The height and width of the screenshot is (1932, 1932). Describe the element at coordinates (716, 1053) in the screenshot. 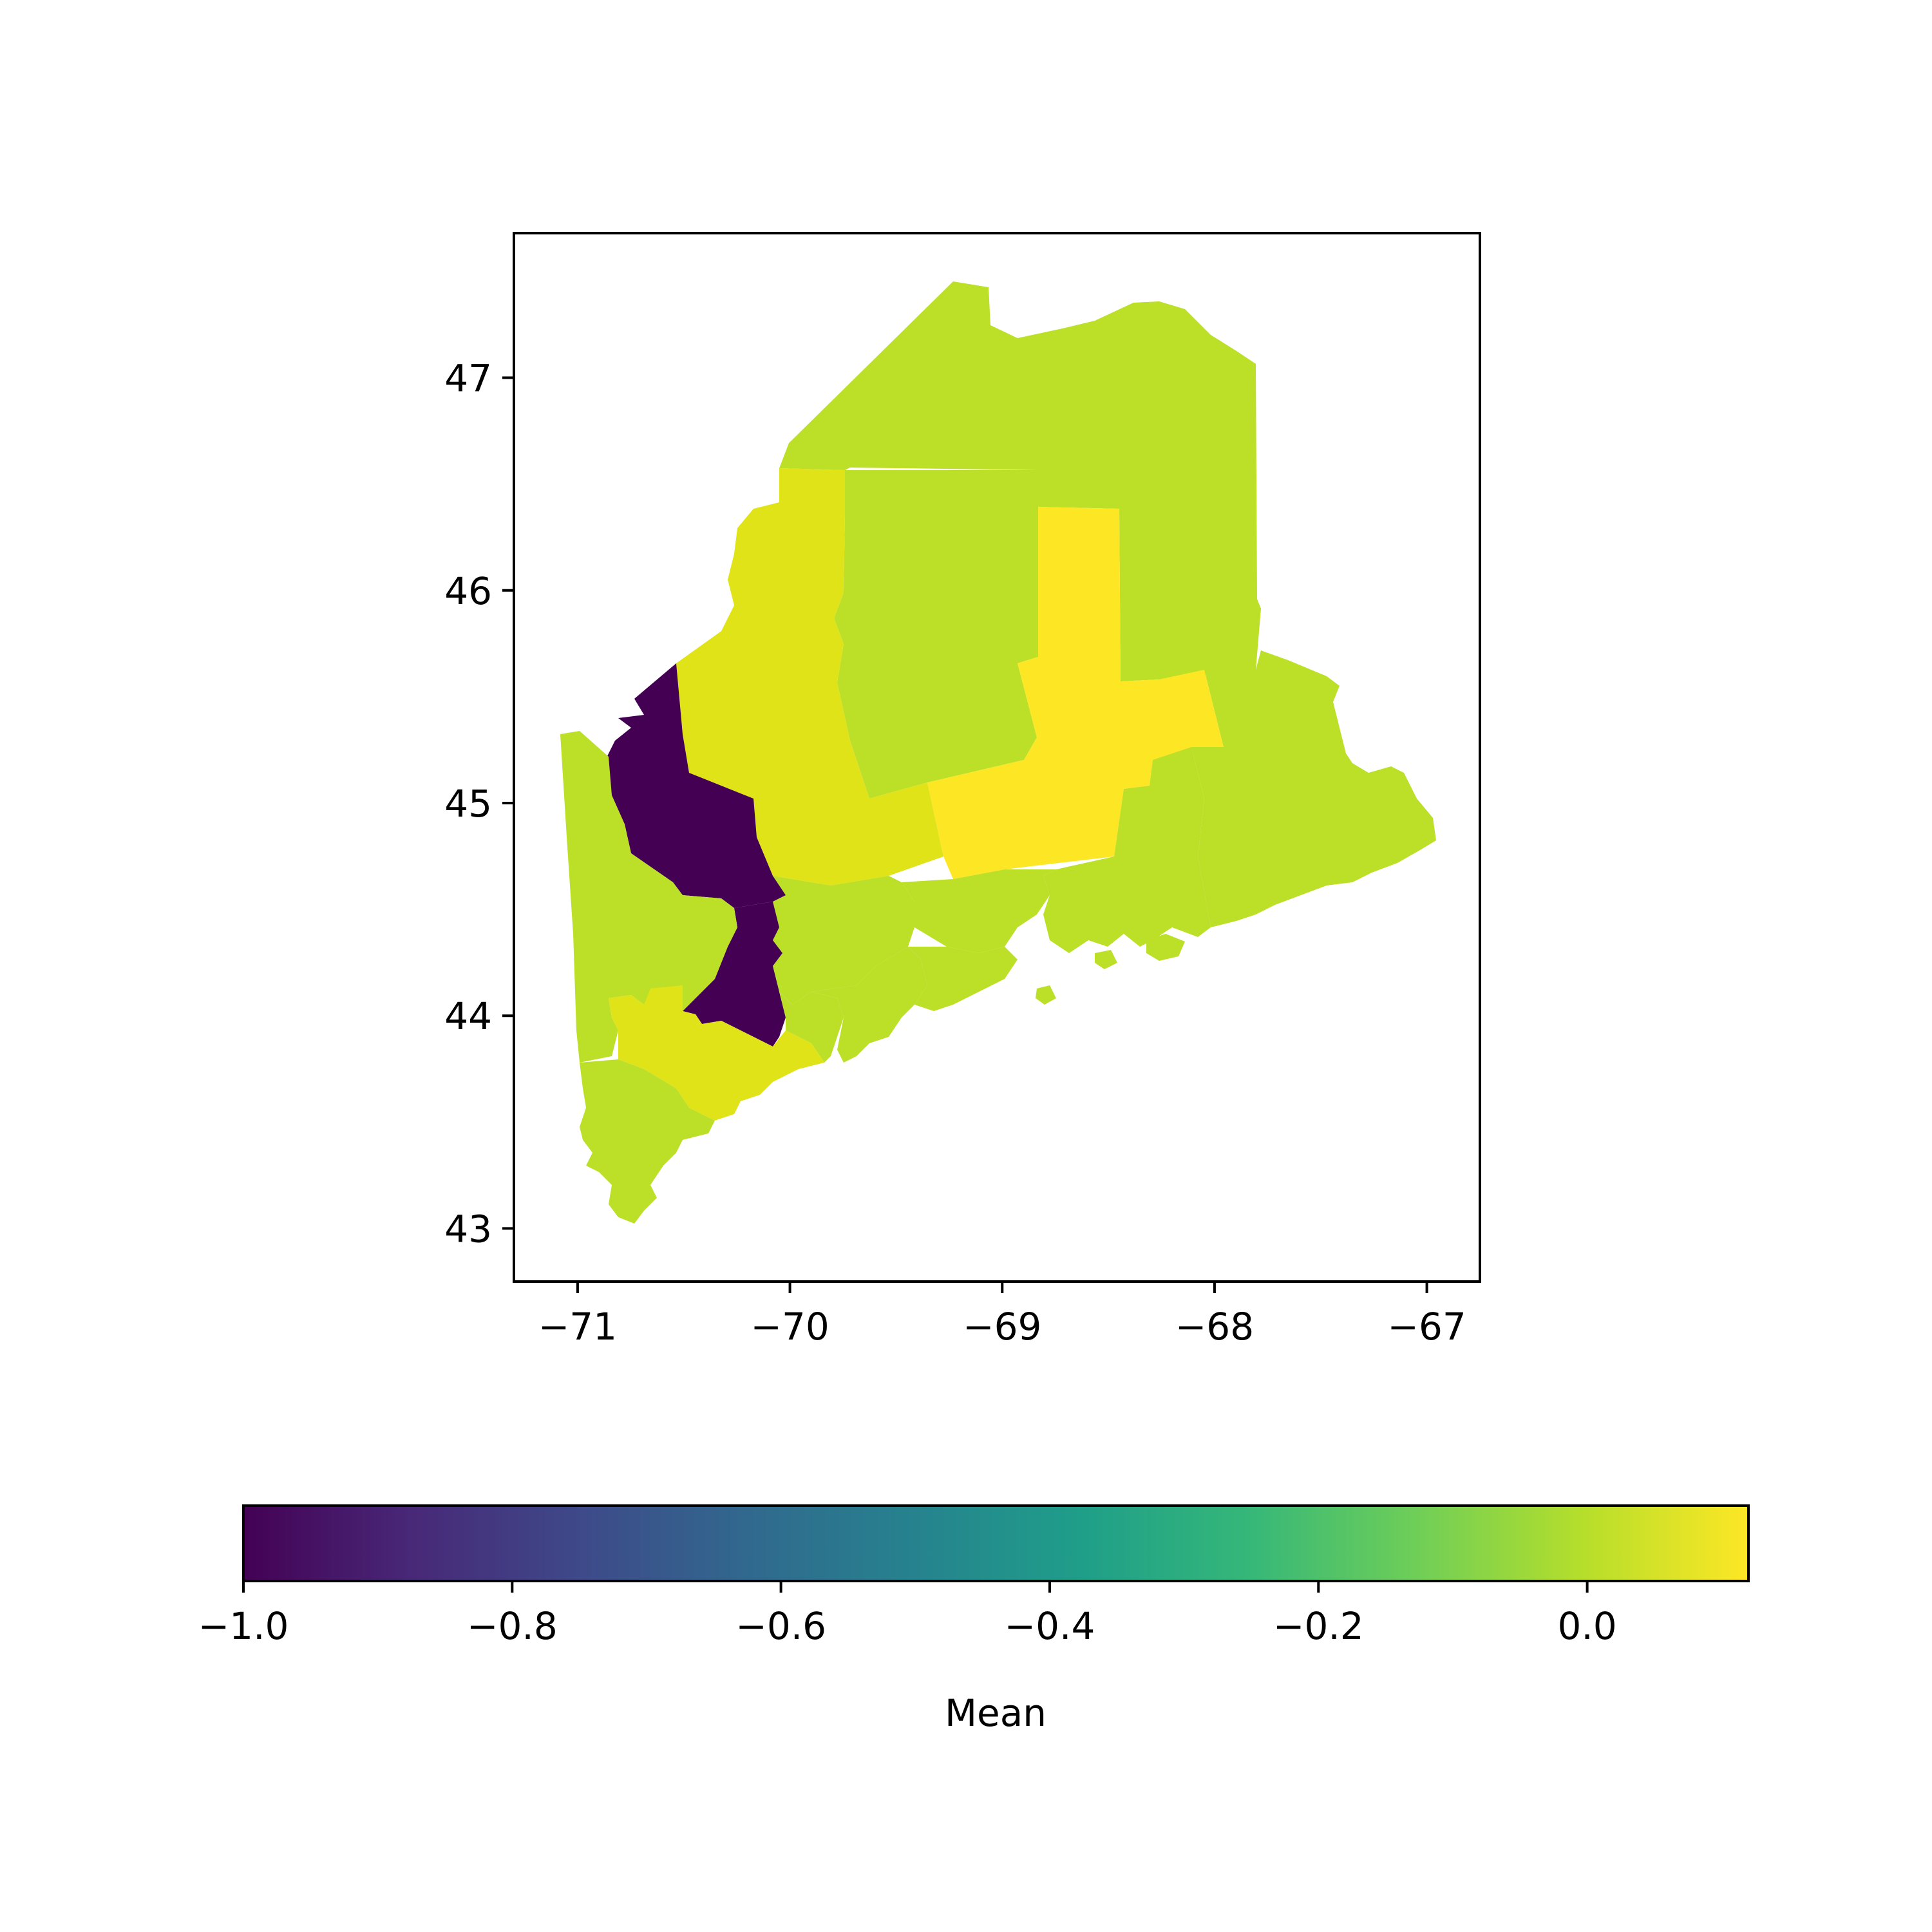

I see `county-cumberland` at that location.